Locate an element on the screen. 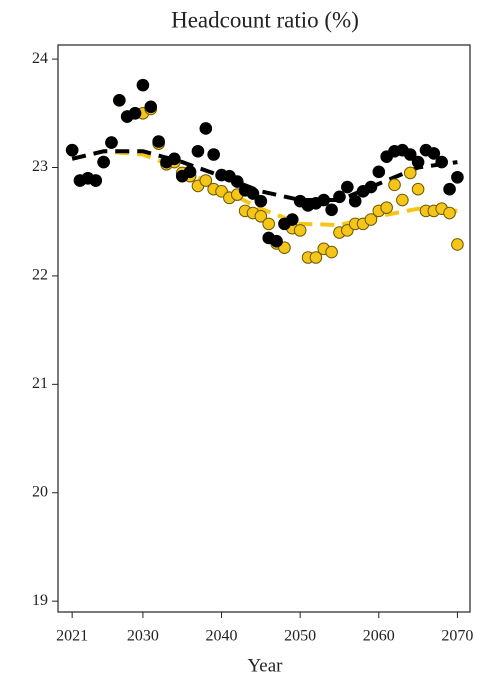  chart-title: Headcount ratio (%) is located at coordinates (265, 19).